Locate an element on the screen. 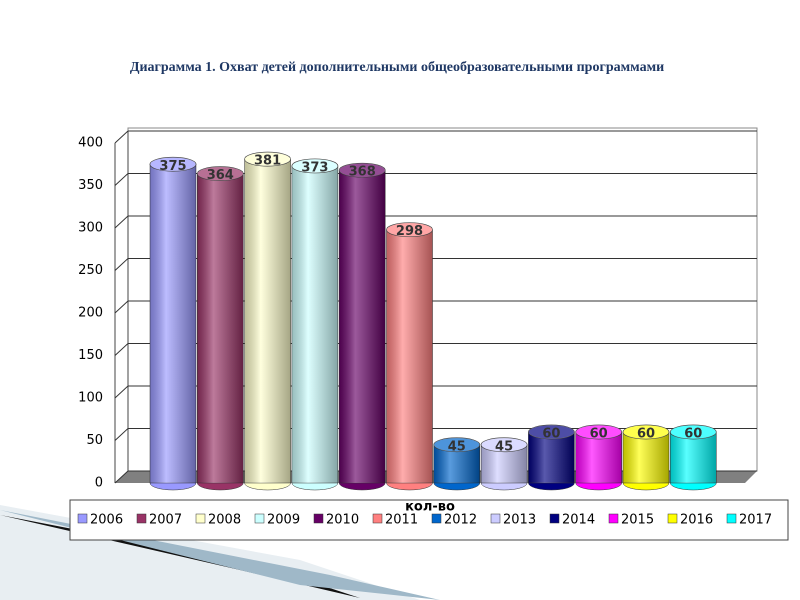 Image resolution: width=800 pixels, height=600 pixels. y-tick-label: 100 is located at coordinates (90, 398).